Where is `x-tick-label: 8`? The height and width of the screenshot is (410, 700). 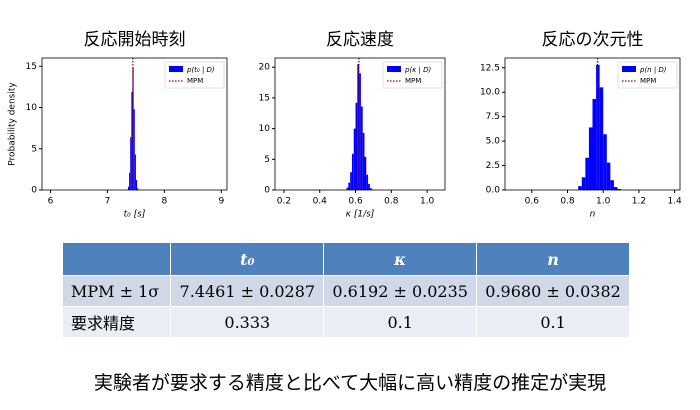
x-tick-label: 8 is located at coordinates (165, 202).